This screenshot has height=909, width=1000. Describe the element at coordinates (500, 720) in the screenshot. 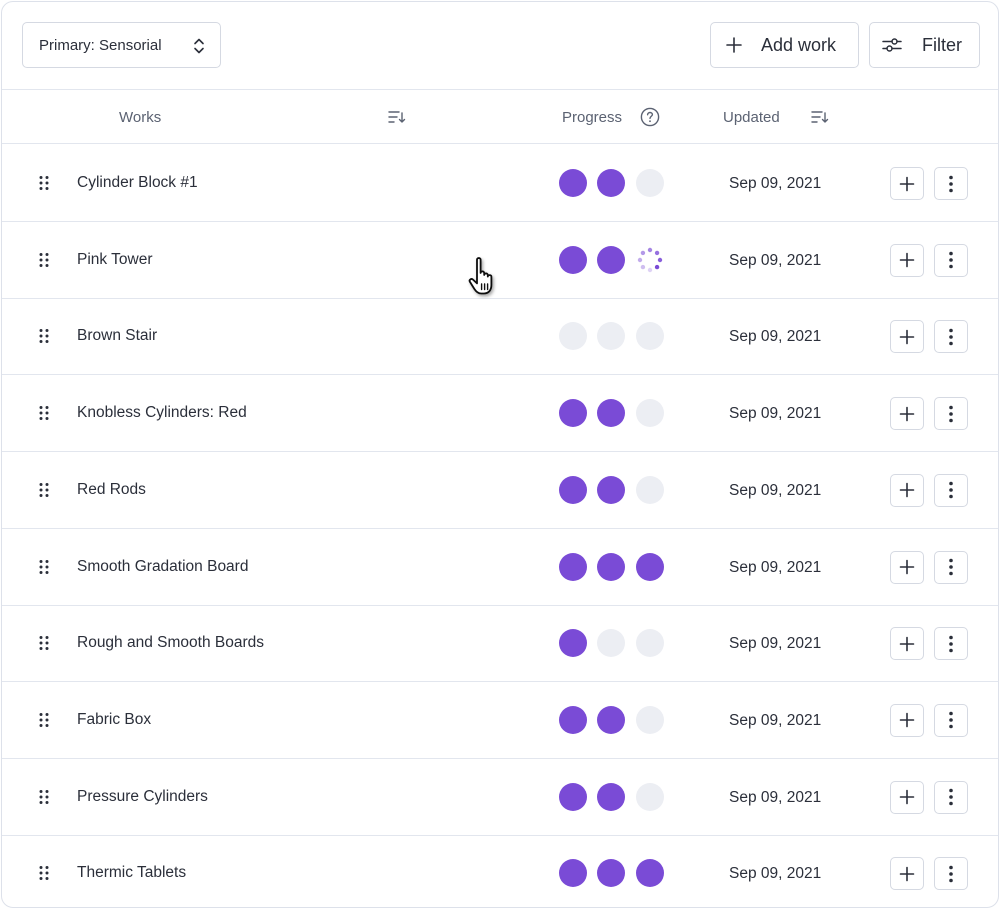

I see `table-row: Fabric Box Sep 09, 2021` at that location.